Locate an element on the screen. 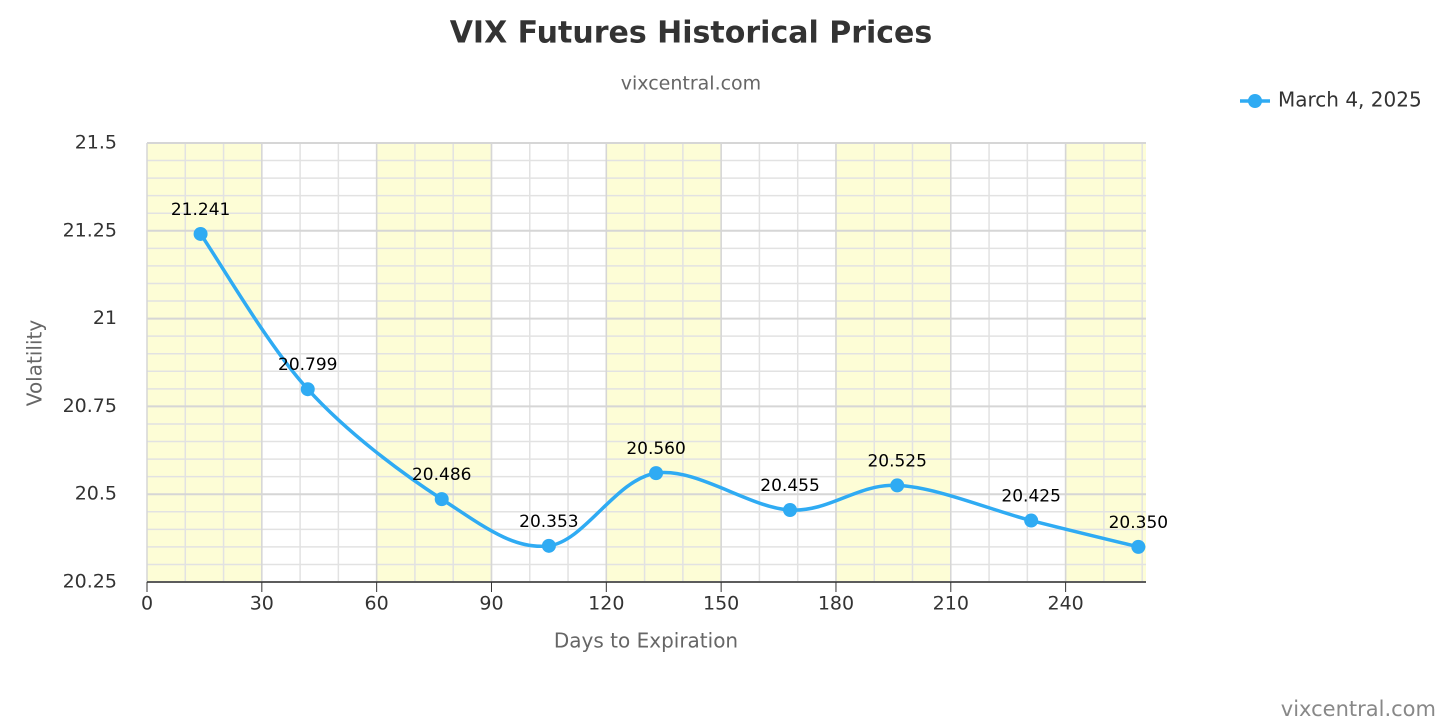 The image size is (1456, 728). data-label: 20.455 is located at coordinates (789, 486).